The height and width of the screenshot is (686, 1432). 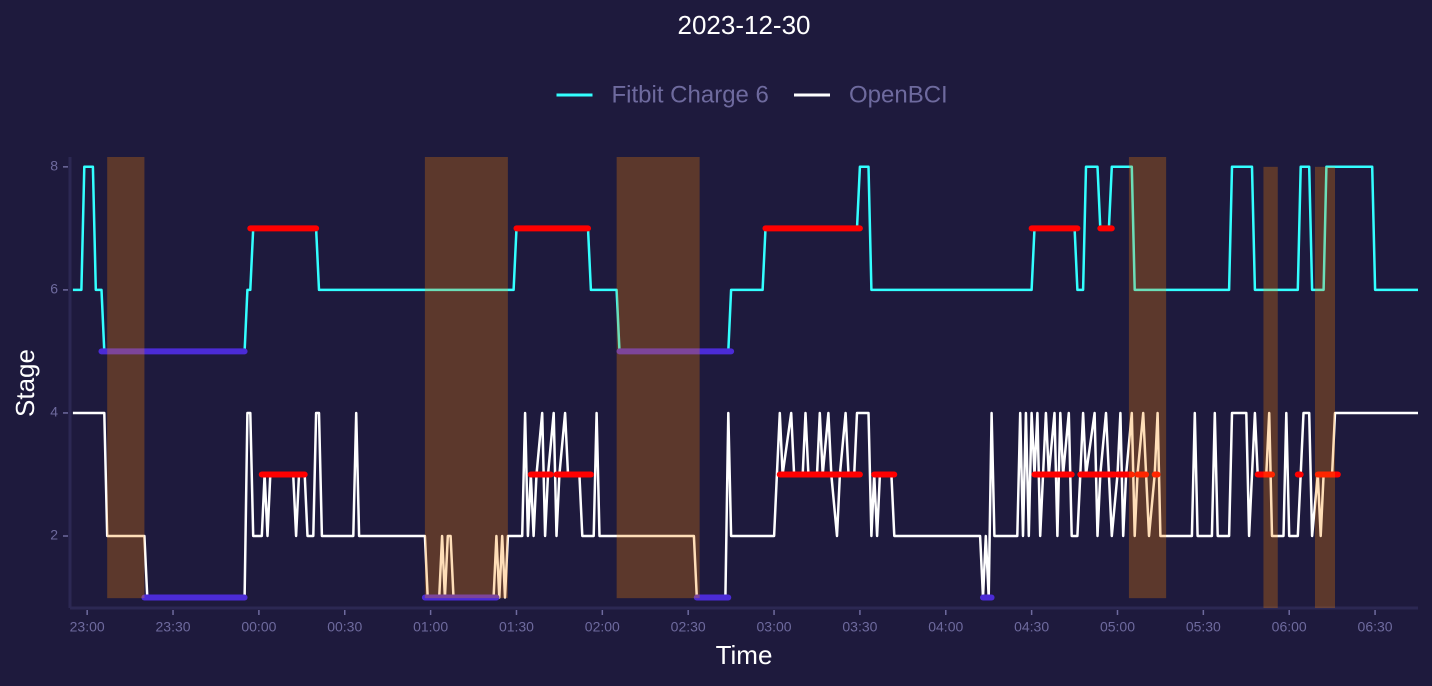 What do you see at coordinates (54, 166) in the screenshot?
I see `y-tick-label: 8` at bounding box center [54, 166].